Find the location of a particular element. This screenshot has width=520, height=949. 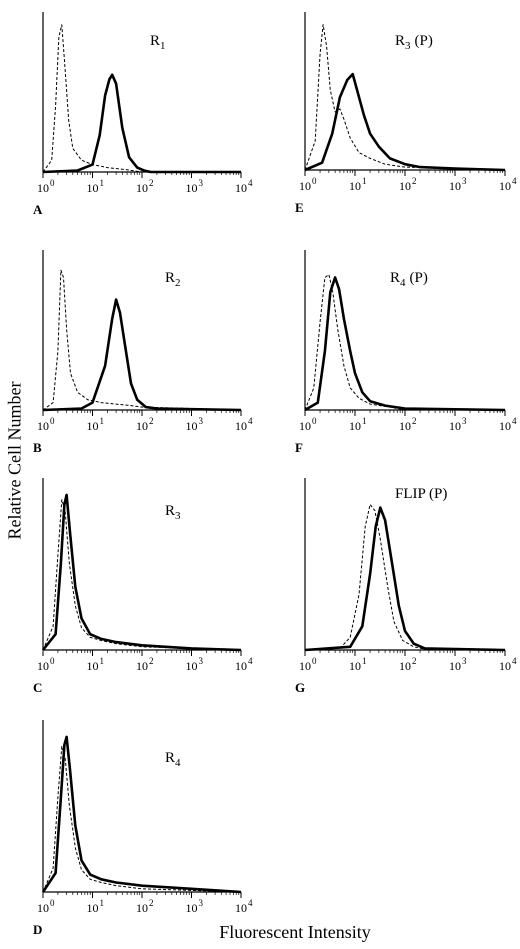

y-axis-label: Relative Cell Number is located at coordinates (14, 460).